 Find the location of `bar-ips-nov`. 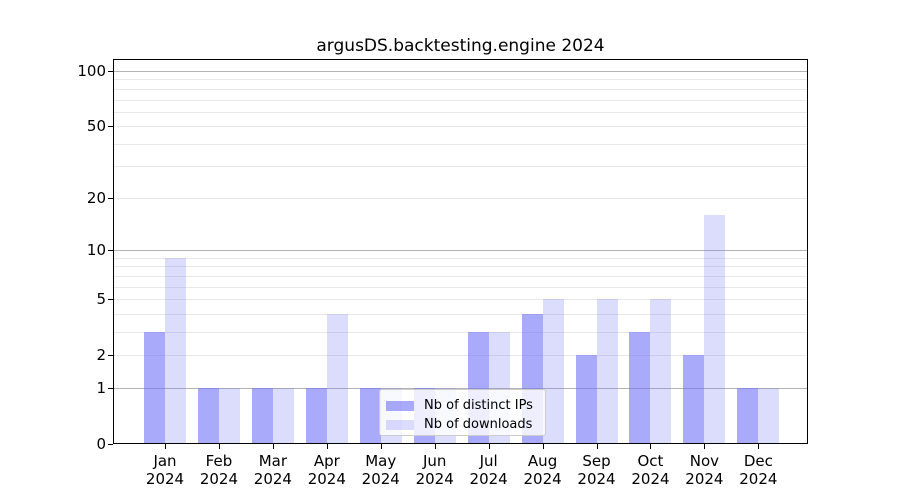

bar-ips-nov is located at coordinates (694, 399).